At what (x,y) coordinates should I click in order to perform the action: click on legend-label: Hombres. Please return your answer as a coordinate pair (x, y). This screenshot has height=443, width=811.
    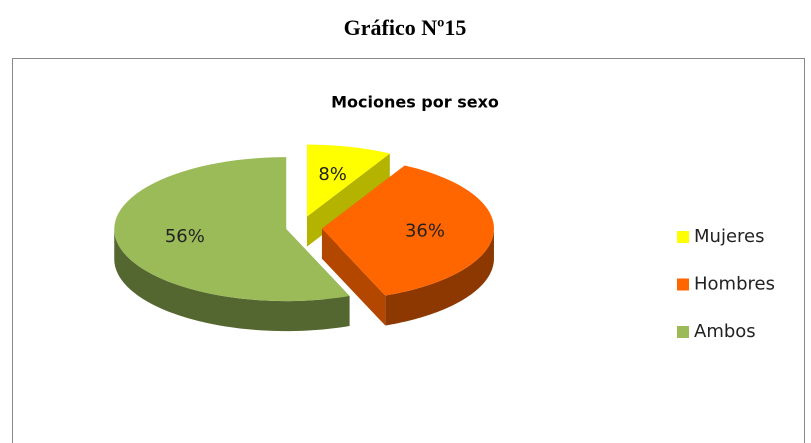
    Looking at the image, I should click on (734, 284).